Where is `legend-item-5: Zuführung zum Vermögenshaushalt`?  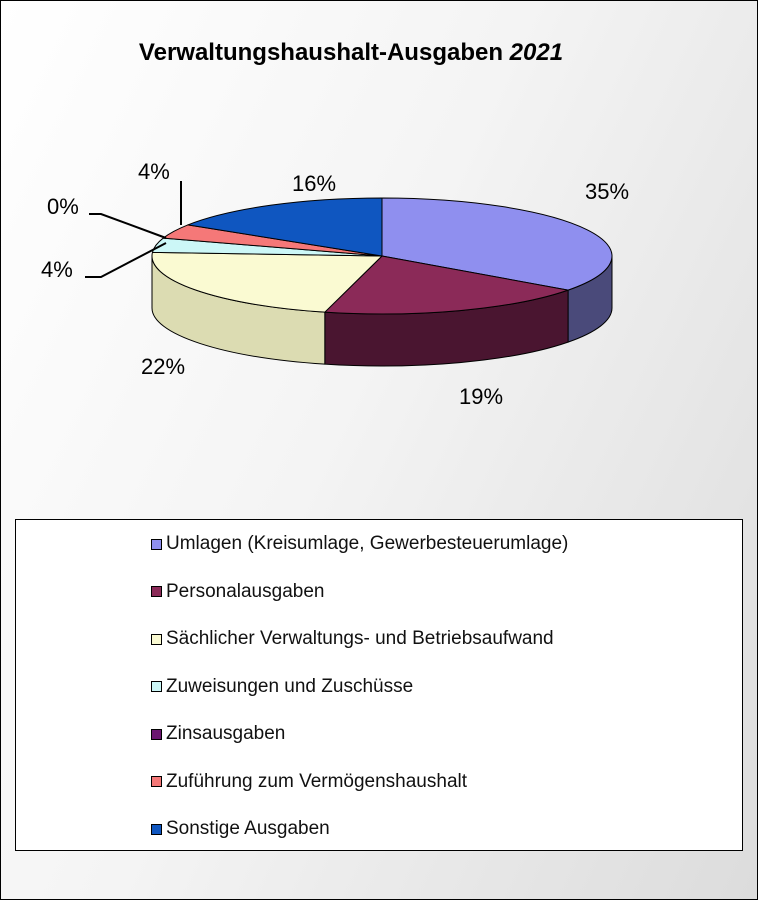
legend-item-5: Zuführung zum Vermögenshaushalt is located at coordinates (309, 782).